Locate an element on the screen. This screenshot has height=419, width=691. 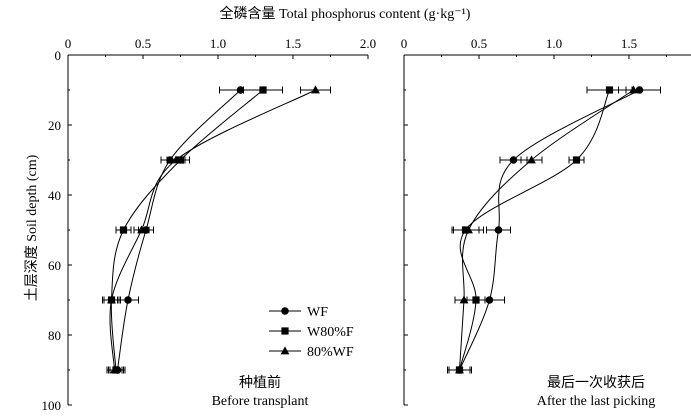
panel-label-en: After the last picking is located at coordinates (596, 401).